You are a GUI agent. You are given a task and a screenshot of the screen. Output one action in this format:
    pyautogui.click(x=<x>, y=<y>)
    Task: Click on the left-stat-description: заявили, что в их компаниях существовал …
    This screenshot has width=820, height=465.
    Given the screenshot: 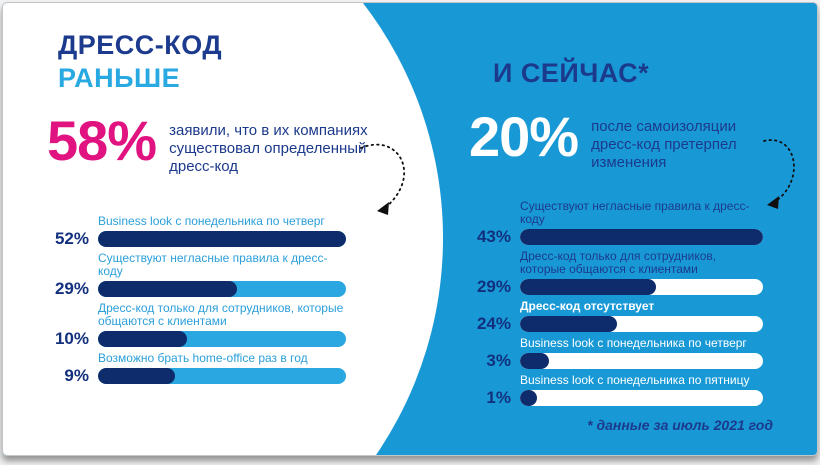 What is the action you would take?
    pyautogui.click(x=268, y=148)
    